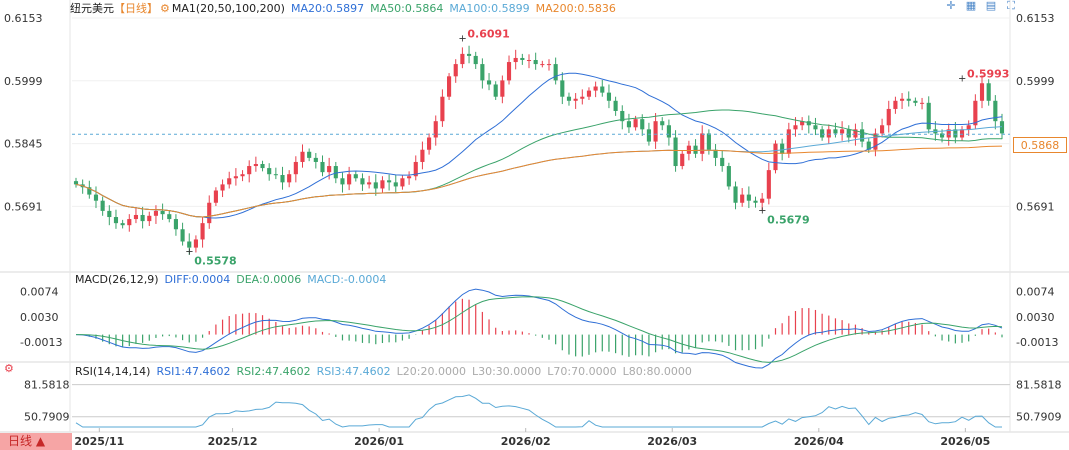 This screenshot has height=450, width=1069. I want to click on period-selector-button: 日线 ▲, so click(36, 441).